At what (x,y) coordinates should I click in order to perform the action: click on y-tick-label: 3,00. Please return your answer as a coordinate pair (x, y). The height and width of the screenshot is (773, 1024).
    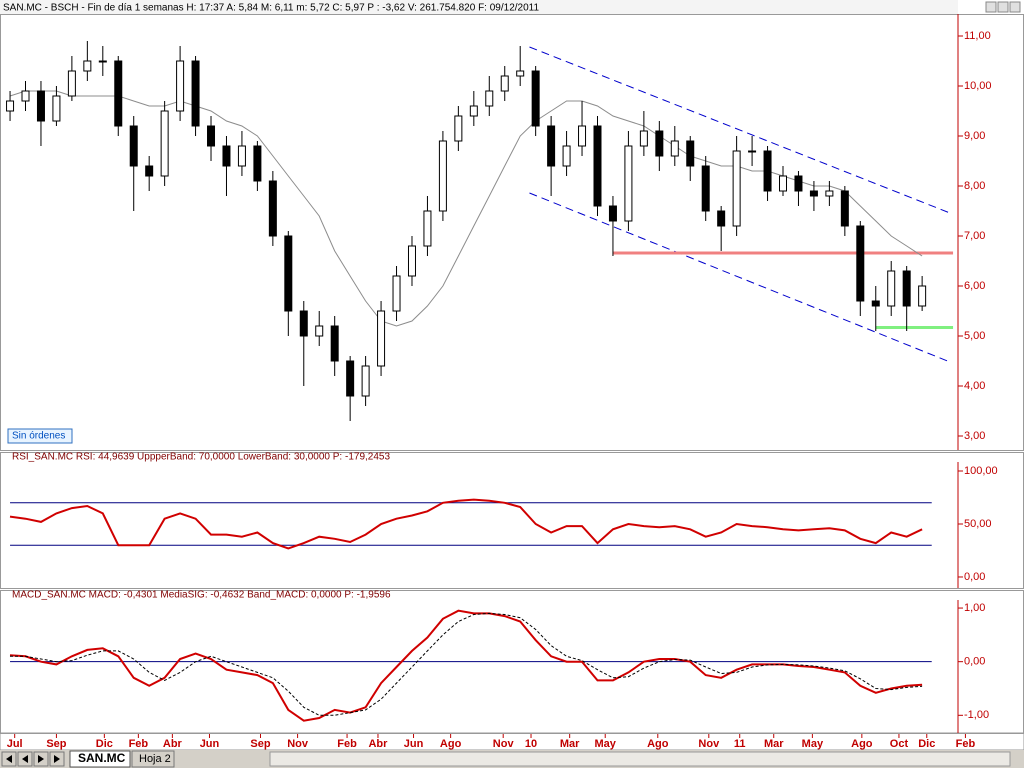
    Looking at the image, I should click on (974, 436).